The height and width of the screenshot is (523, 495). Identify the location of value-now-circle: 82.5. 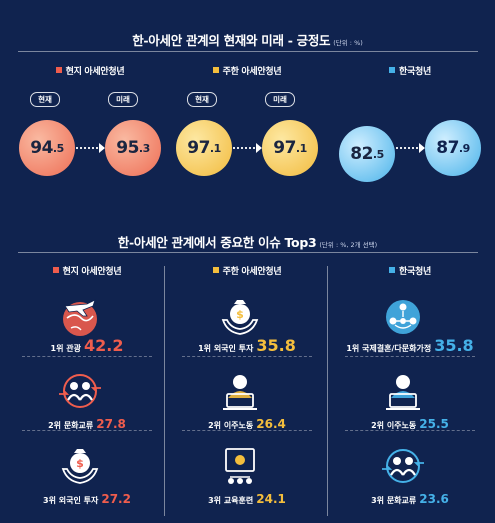
(367, 154).